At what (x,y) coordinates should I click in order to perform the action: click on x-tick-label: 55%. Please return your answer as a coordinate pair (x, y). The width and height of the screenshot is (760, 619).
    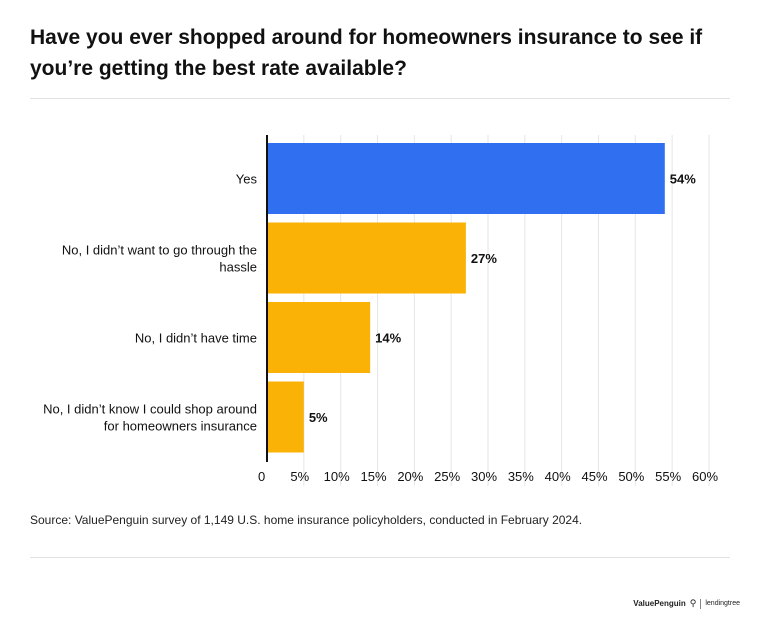
    Looking at the image, I should click on (668, 476).